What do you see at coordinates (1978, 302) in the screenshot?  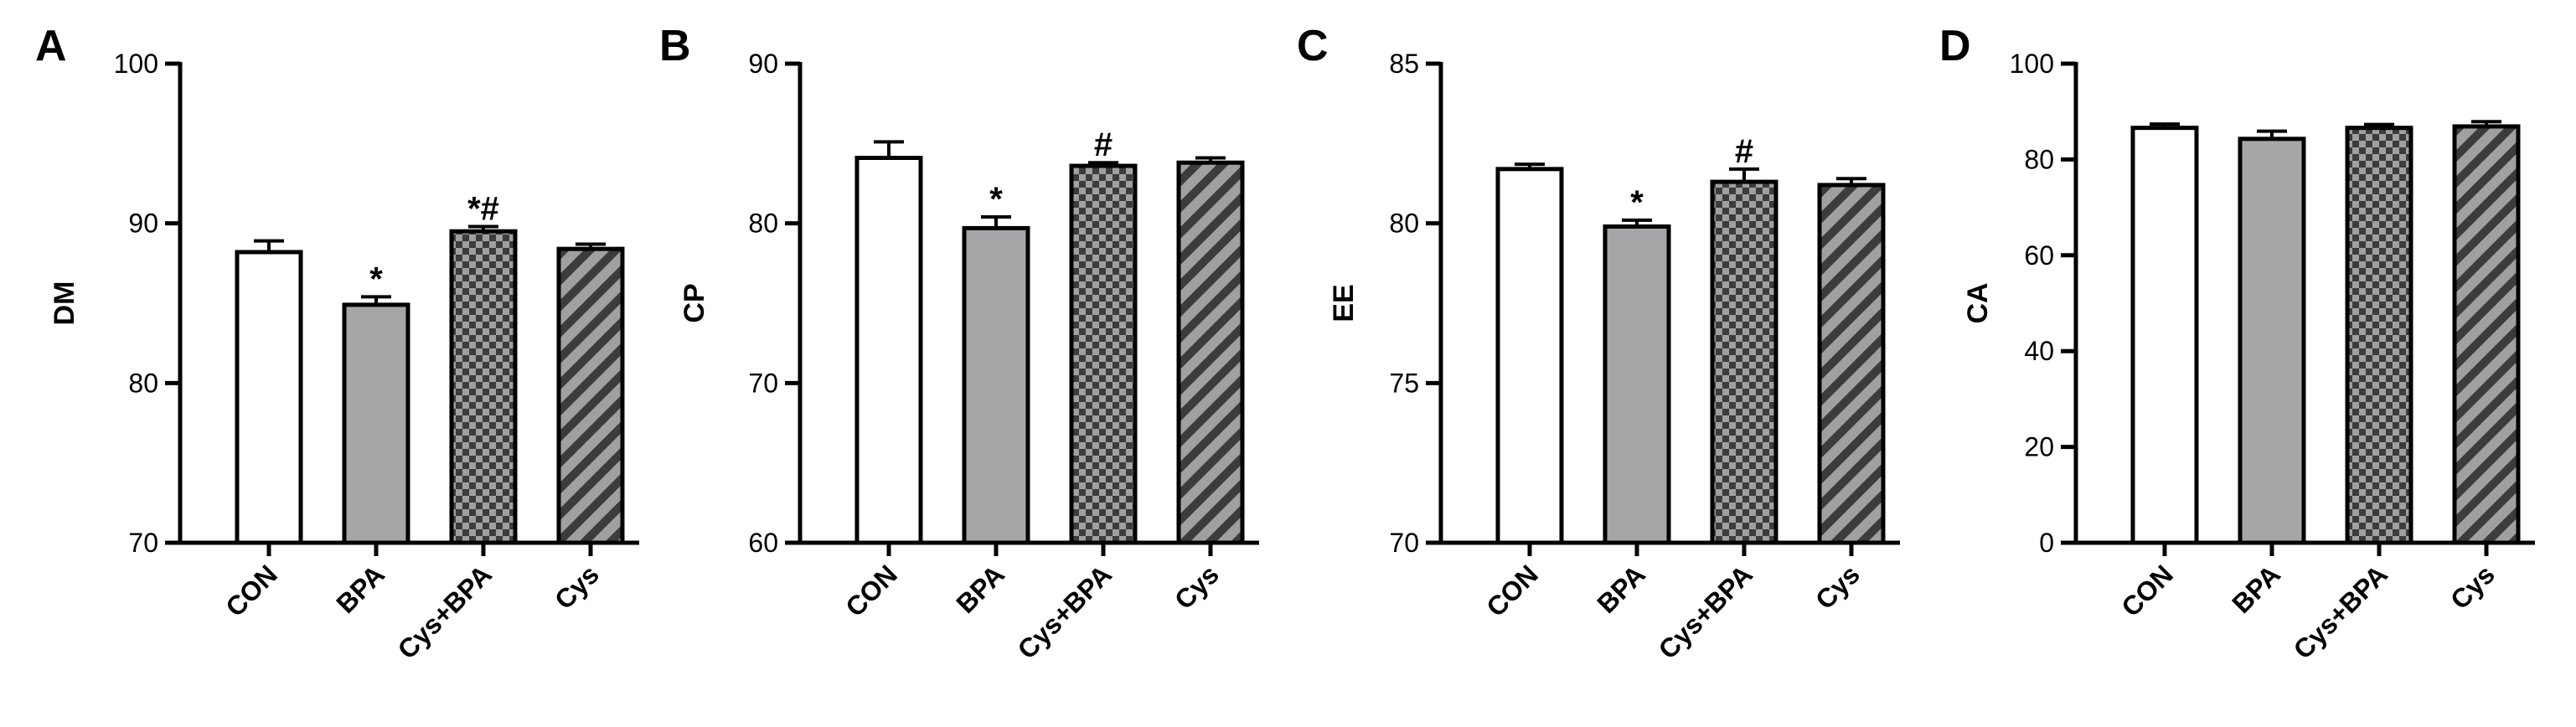 I see `y-axis-label: CA` at bounding box center [1978, 302].